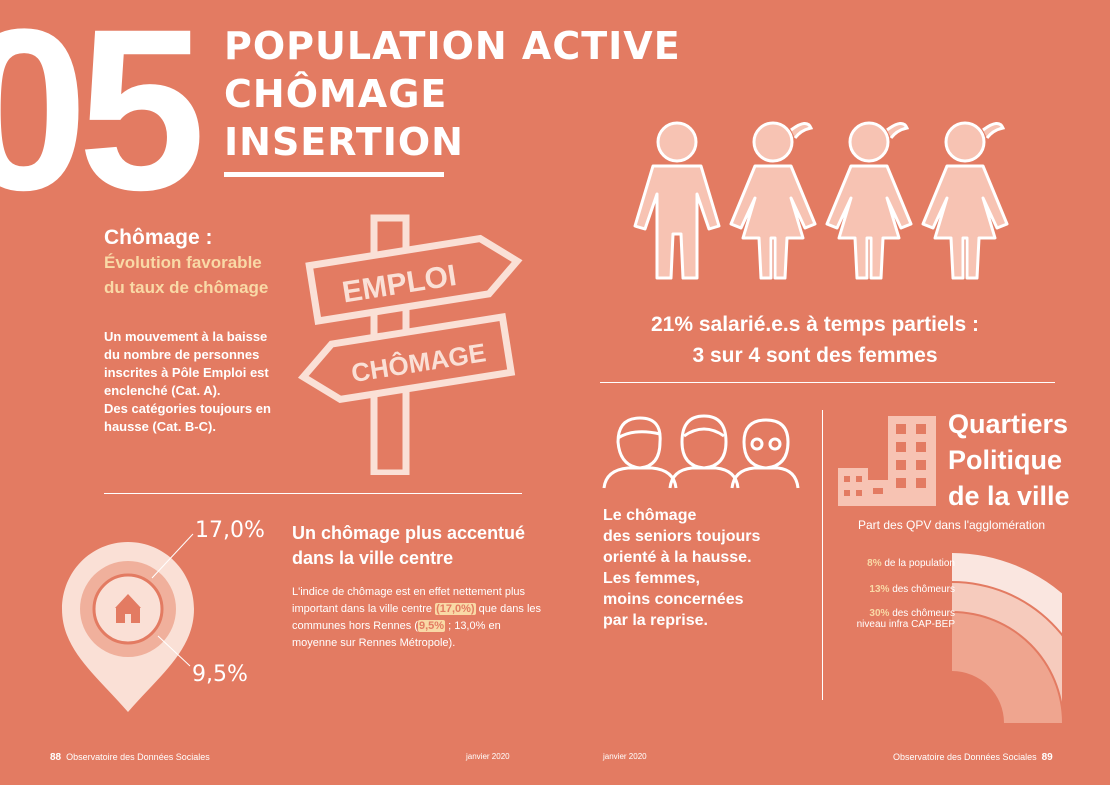 The width and height of the screenshot is (1110, 785). What do you see at coordinates (56, 757) in the screenshot?
I see `page-number: 88` at bounding box center [56, 757].